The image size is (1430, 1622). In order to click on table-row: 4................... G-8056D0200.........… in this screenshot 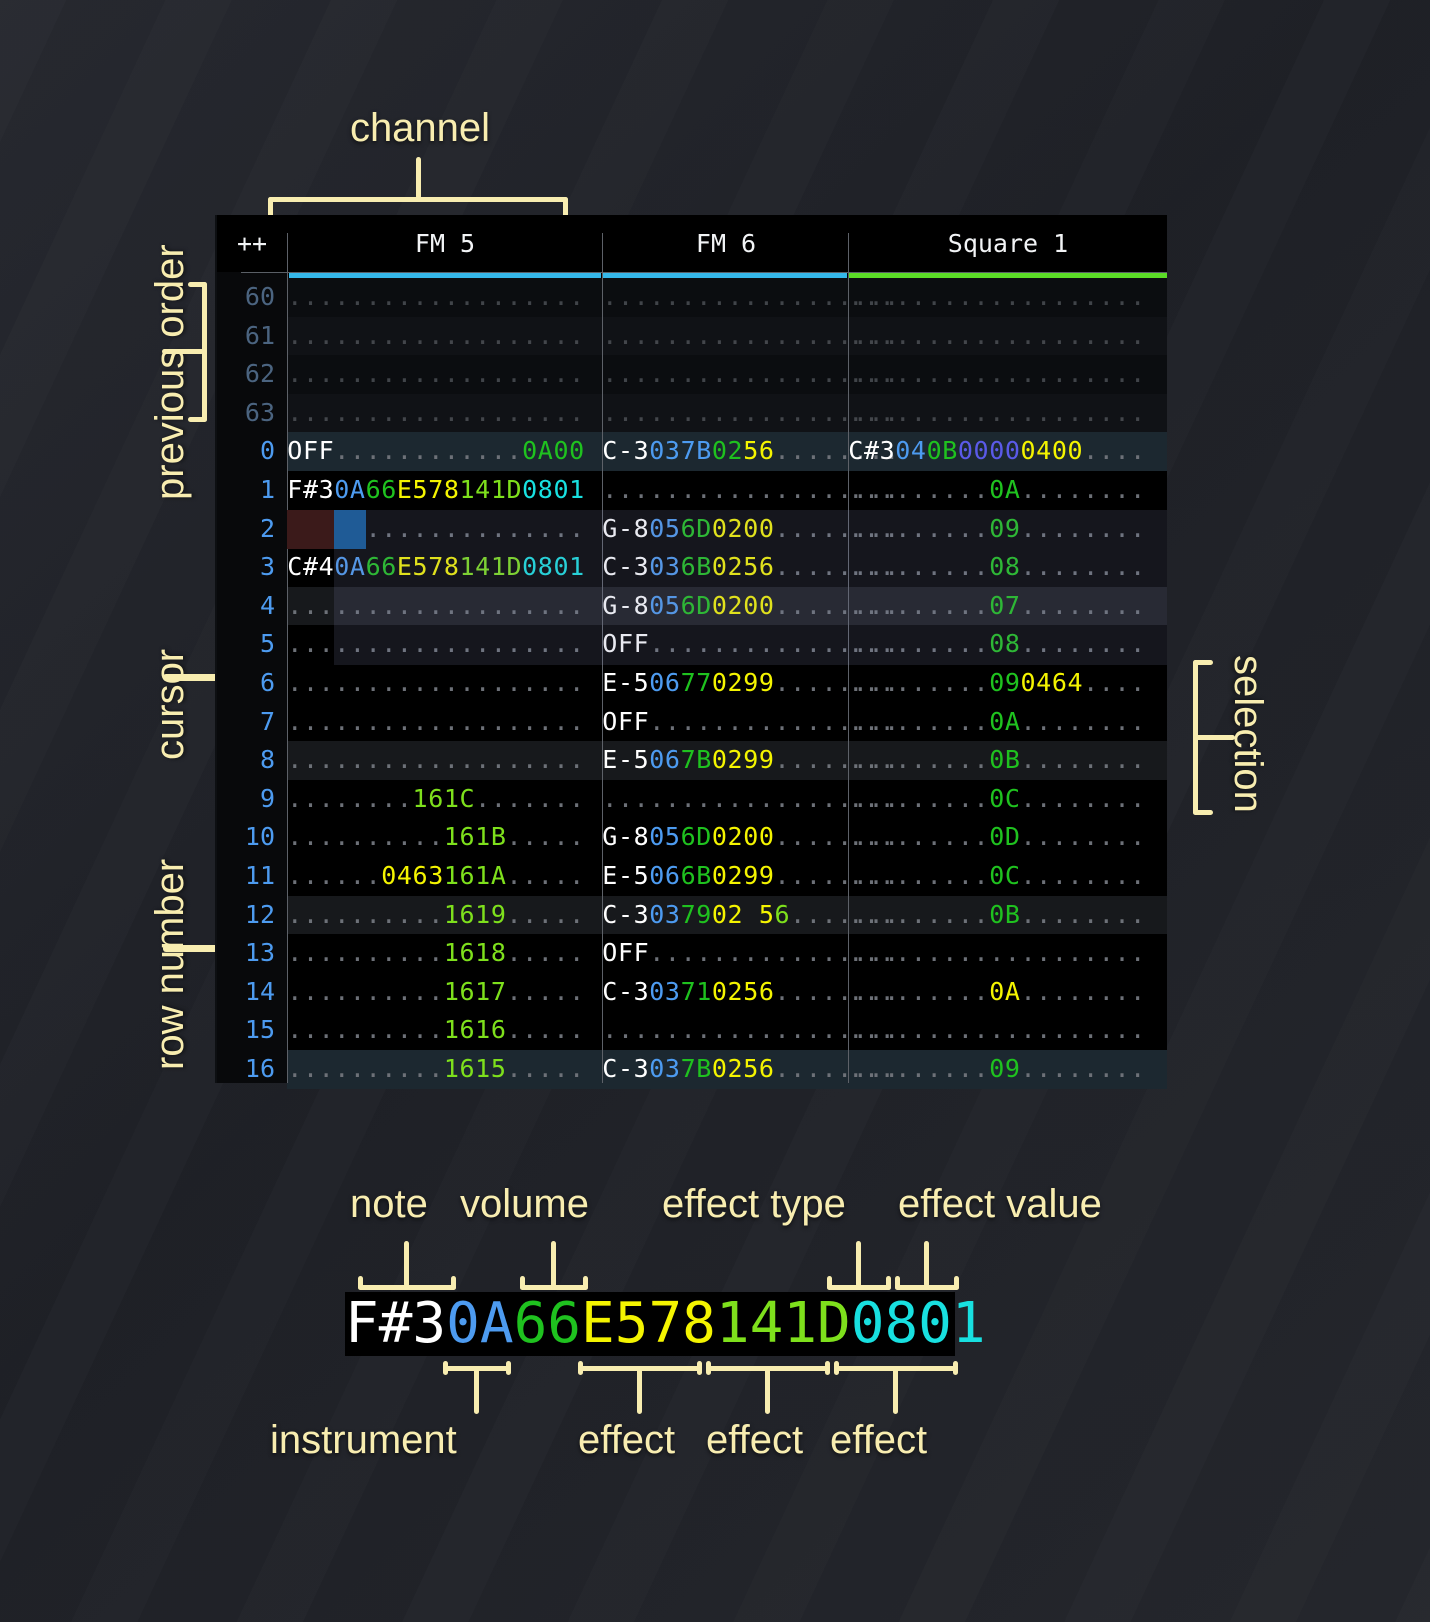, I will do `click(692, 606)`.